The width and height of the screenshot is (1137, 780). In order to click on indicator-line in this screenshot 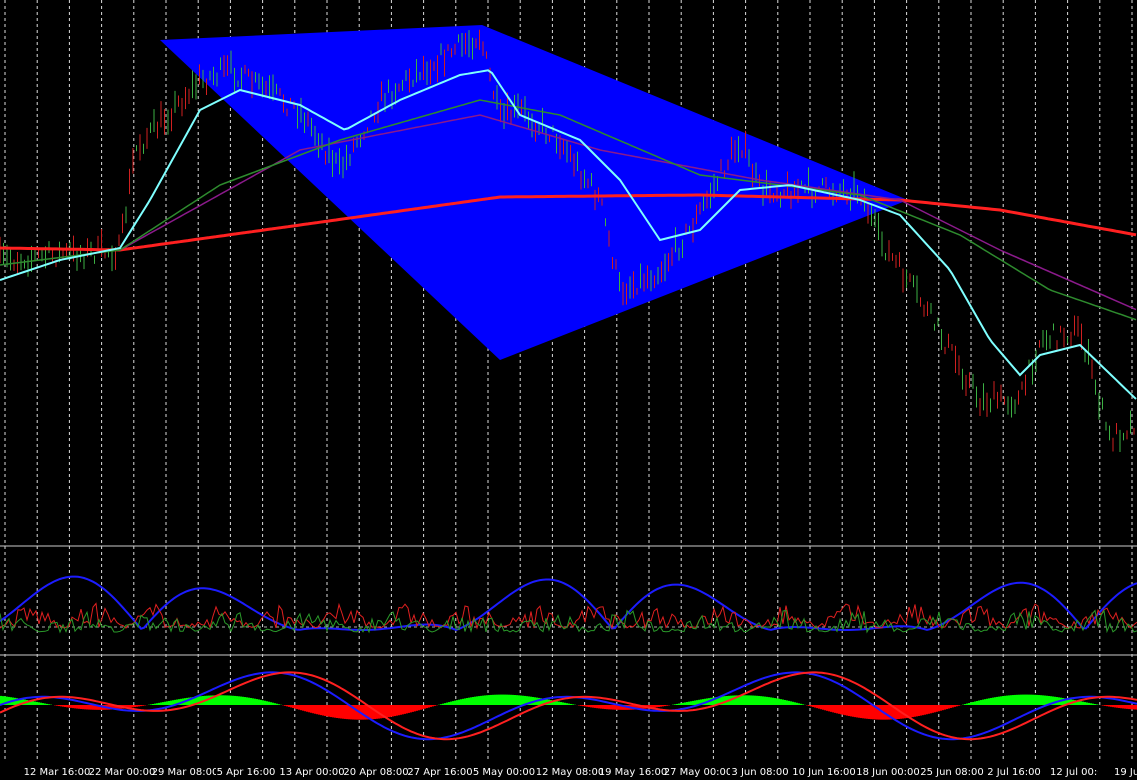, I will do `click(568, 621)`.